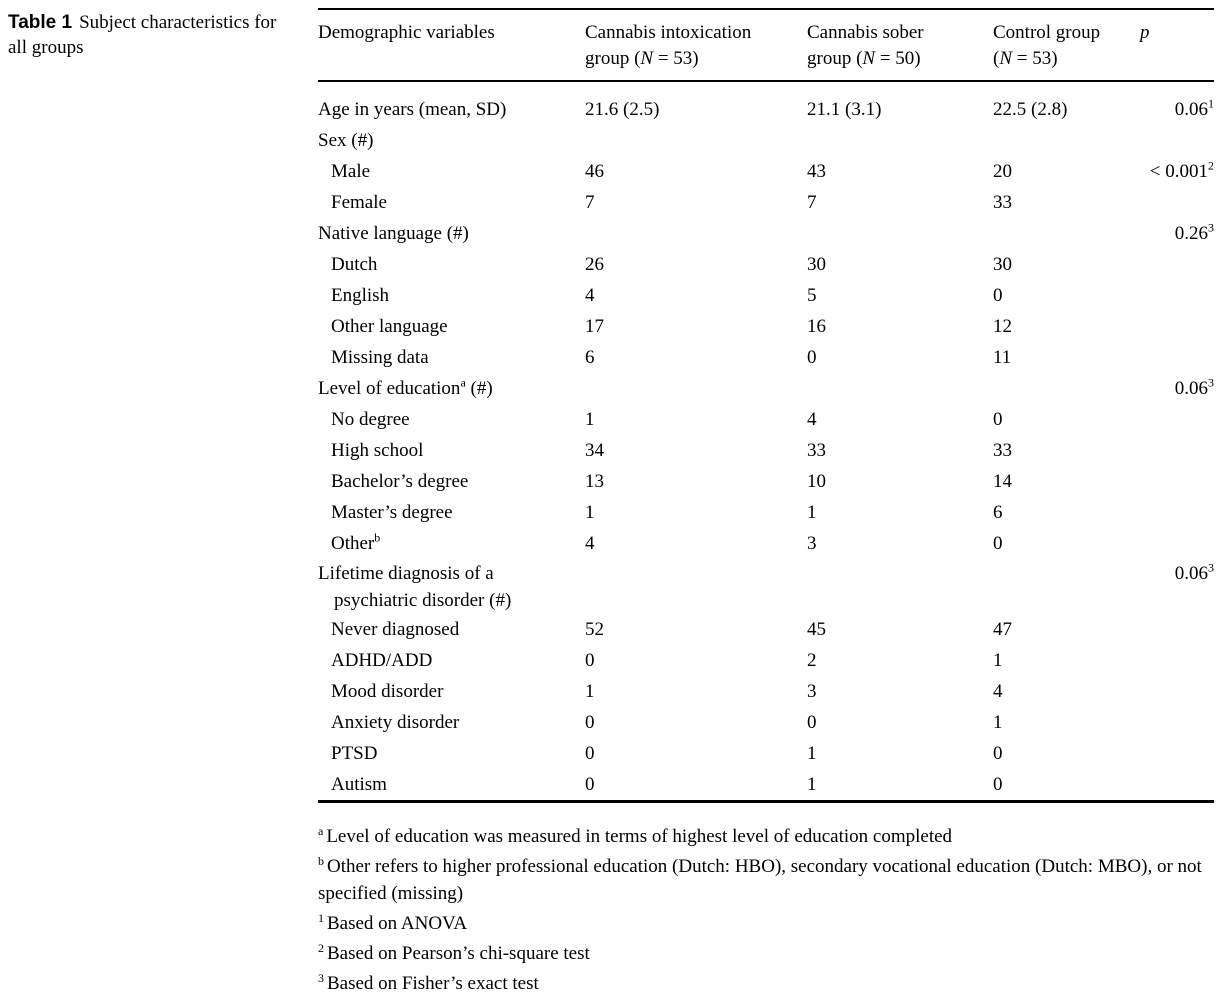  I want to click on row-label-cell: Age in years (mean, SD), so click(451, 103).